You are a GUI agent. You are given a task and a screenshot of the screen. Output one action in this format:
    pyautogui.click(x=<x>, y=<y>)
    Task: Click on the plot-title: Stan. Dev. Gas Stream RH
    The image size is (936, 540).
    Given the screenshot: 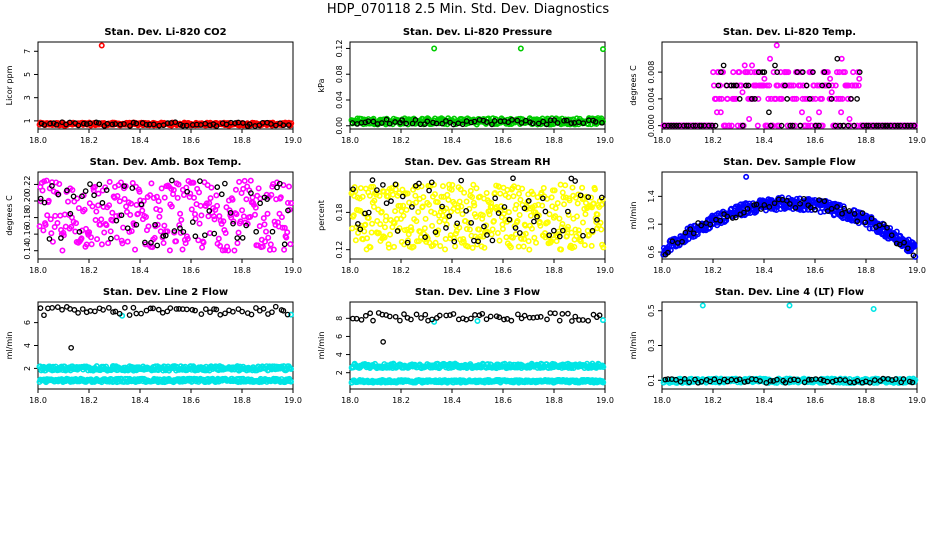 What is the action you would take?
    pyautogui.click(x=477, y=162)
    